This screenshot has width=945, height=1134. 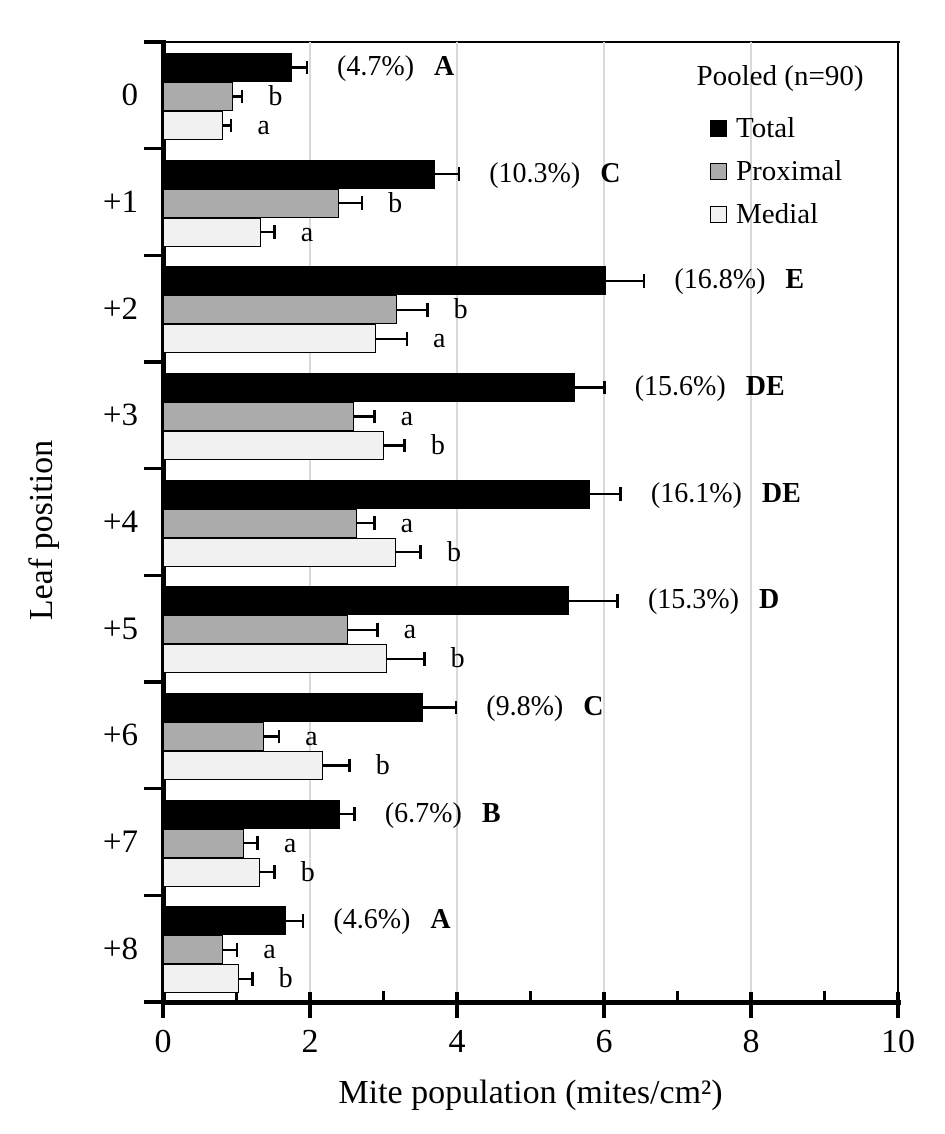 I want to click on group-letter: A, so click(x=444, y=66).